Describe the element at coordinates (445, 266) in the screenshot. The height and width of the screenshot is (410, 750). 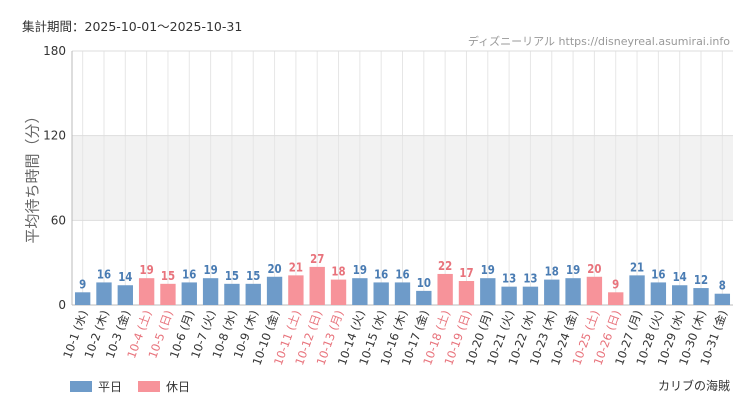
I see `bar-value-label: 22` at that location.